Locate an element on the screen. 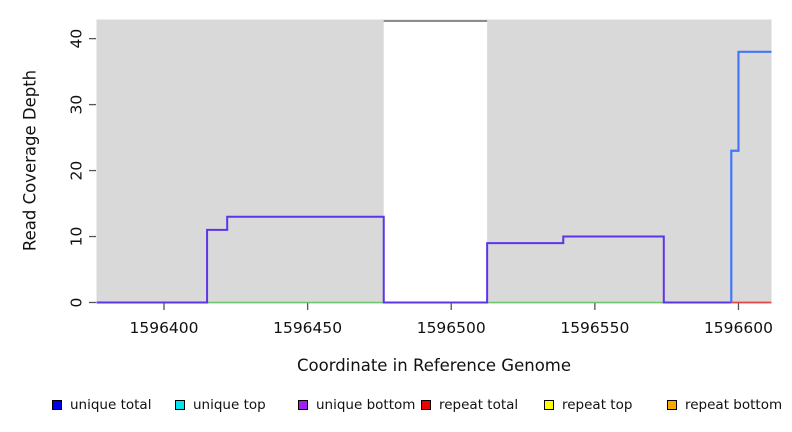 The height and width of the screenshot is (432, 792). repeat-total-swatch-icon is located at coordinates (426, 405).